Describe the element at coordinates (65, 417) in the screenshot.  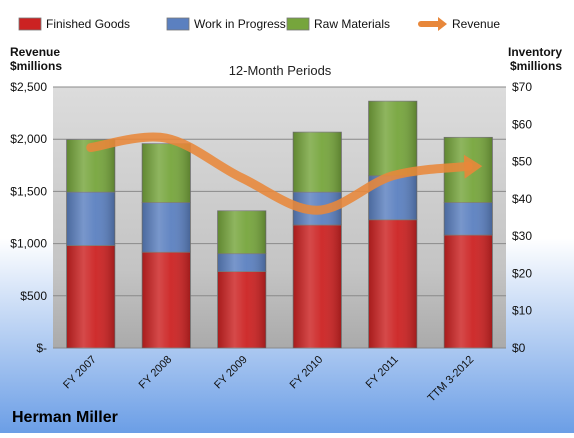
I see `company-name: Herman Miller` at that location.